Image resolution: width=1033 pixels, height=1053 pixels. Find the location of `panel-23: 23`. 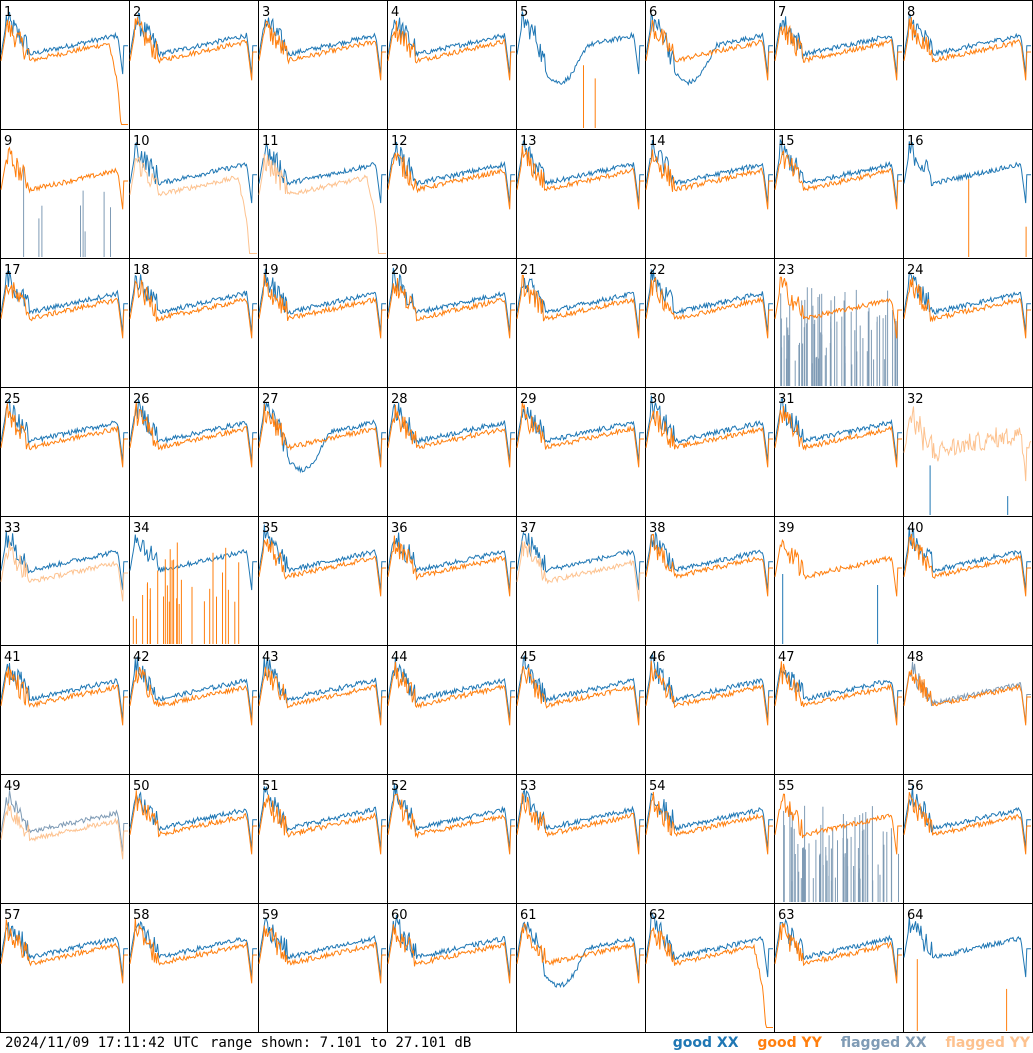

panel-23: 23 is located at coordinates (839, 323).